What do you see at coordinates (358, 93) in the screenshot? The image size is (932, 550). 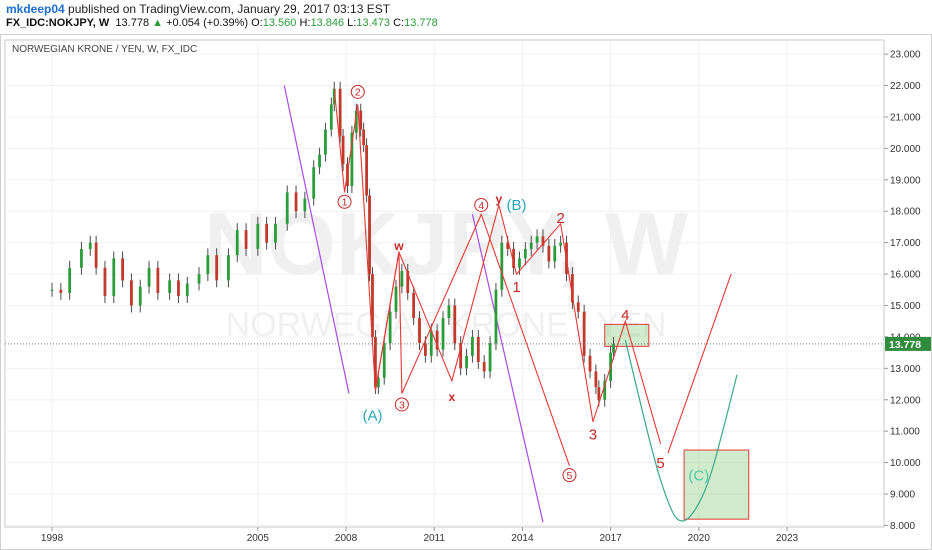 I see `wave-label-circled: 2` at bounding box center [358, 93].